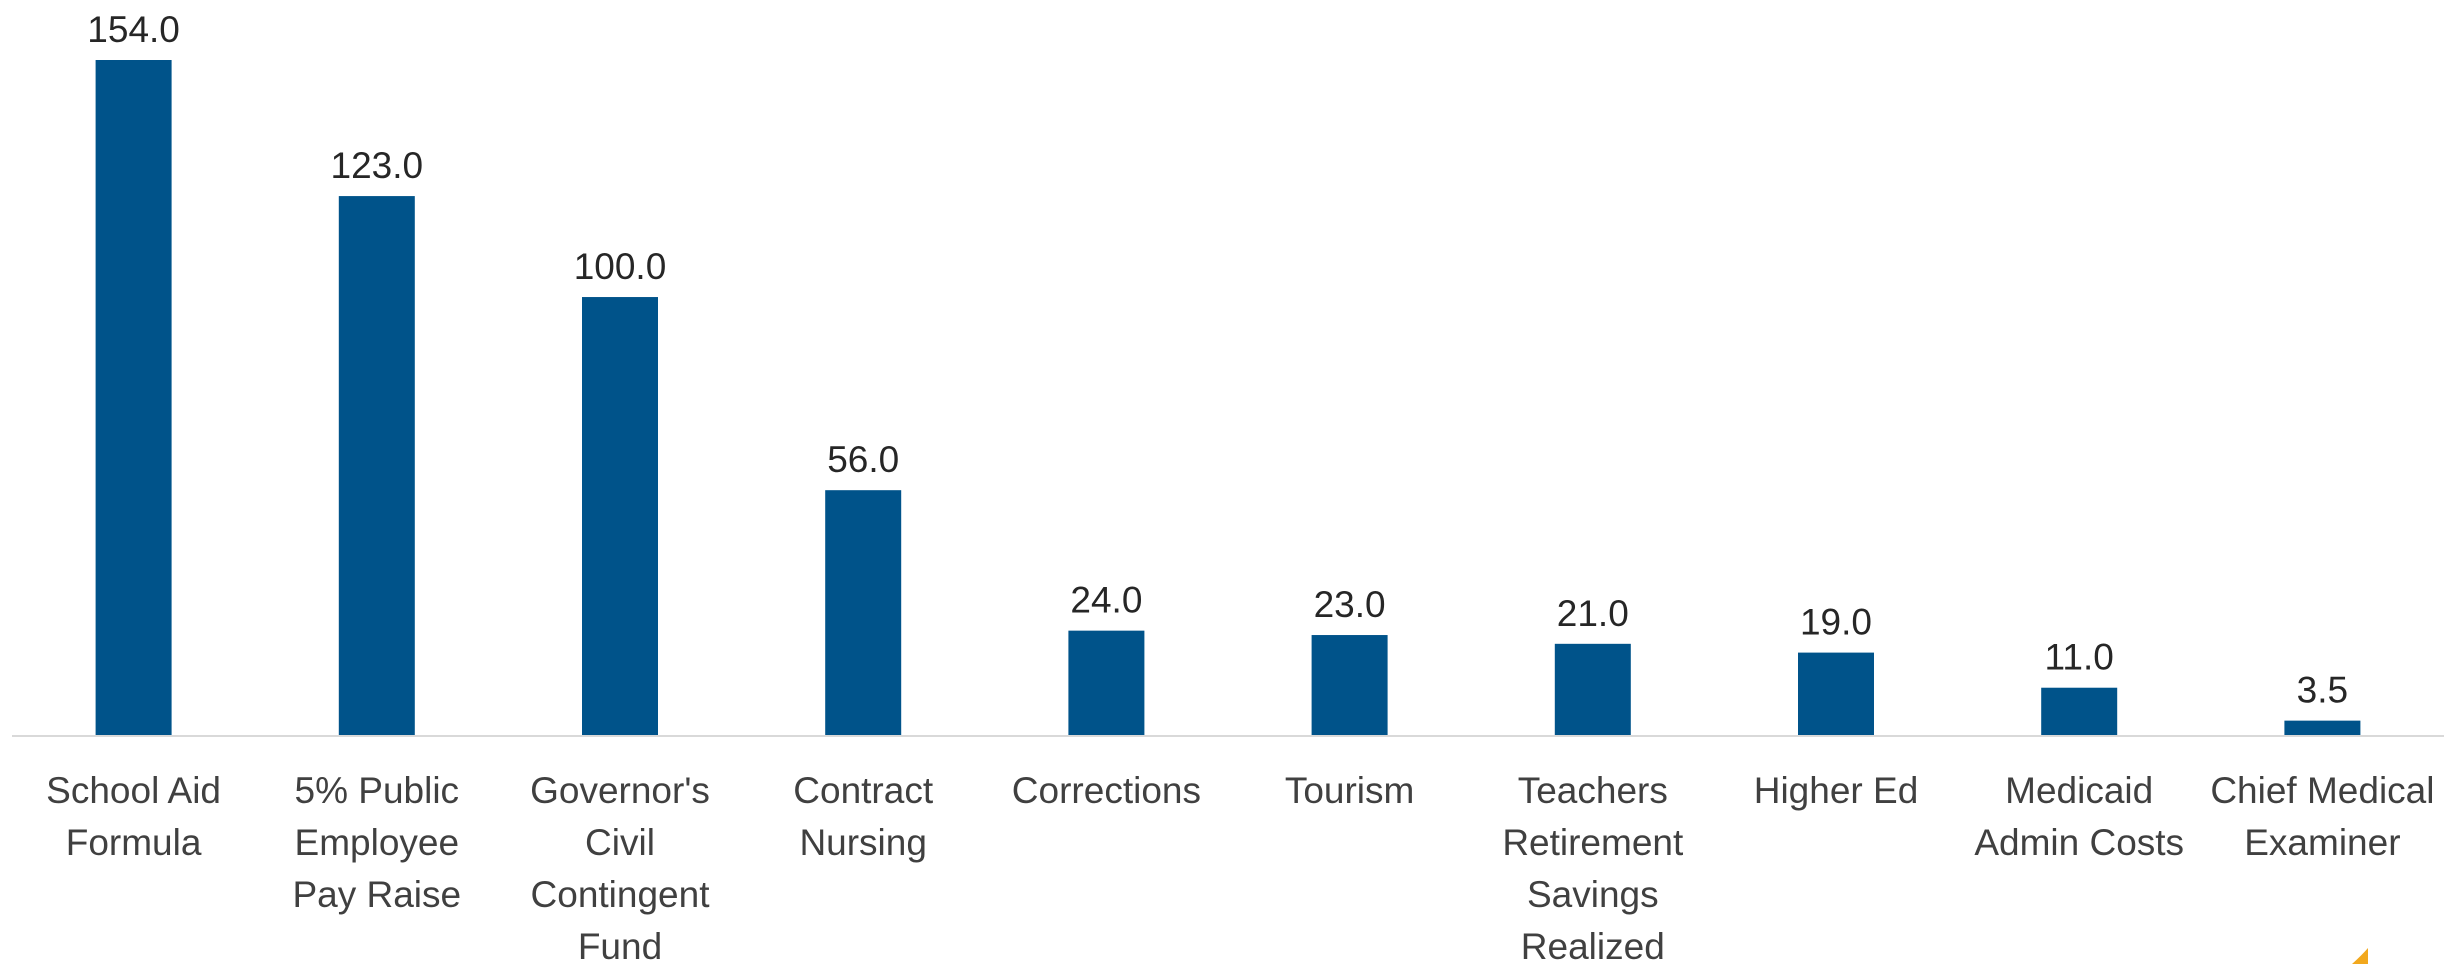 The image size is (2456, 964). Describe the element at coordinates (133, 816) in the screenshot. I see `category-label: School Aid Formula` at that location.